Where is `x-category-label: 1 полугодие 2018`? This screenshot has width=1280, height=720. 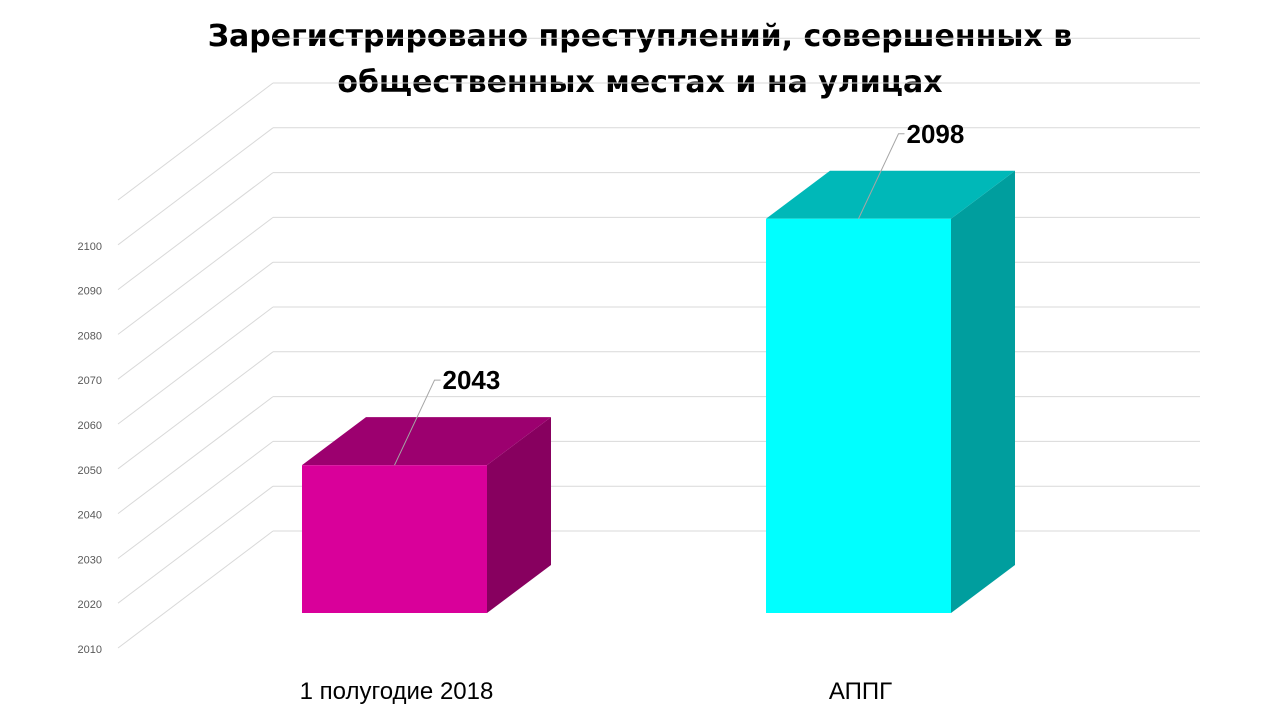 x-category-label: 1 полугодие 2018 is located at coordinates (397, 691).